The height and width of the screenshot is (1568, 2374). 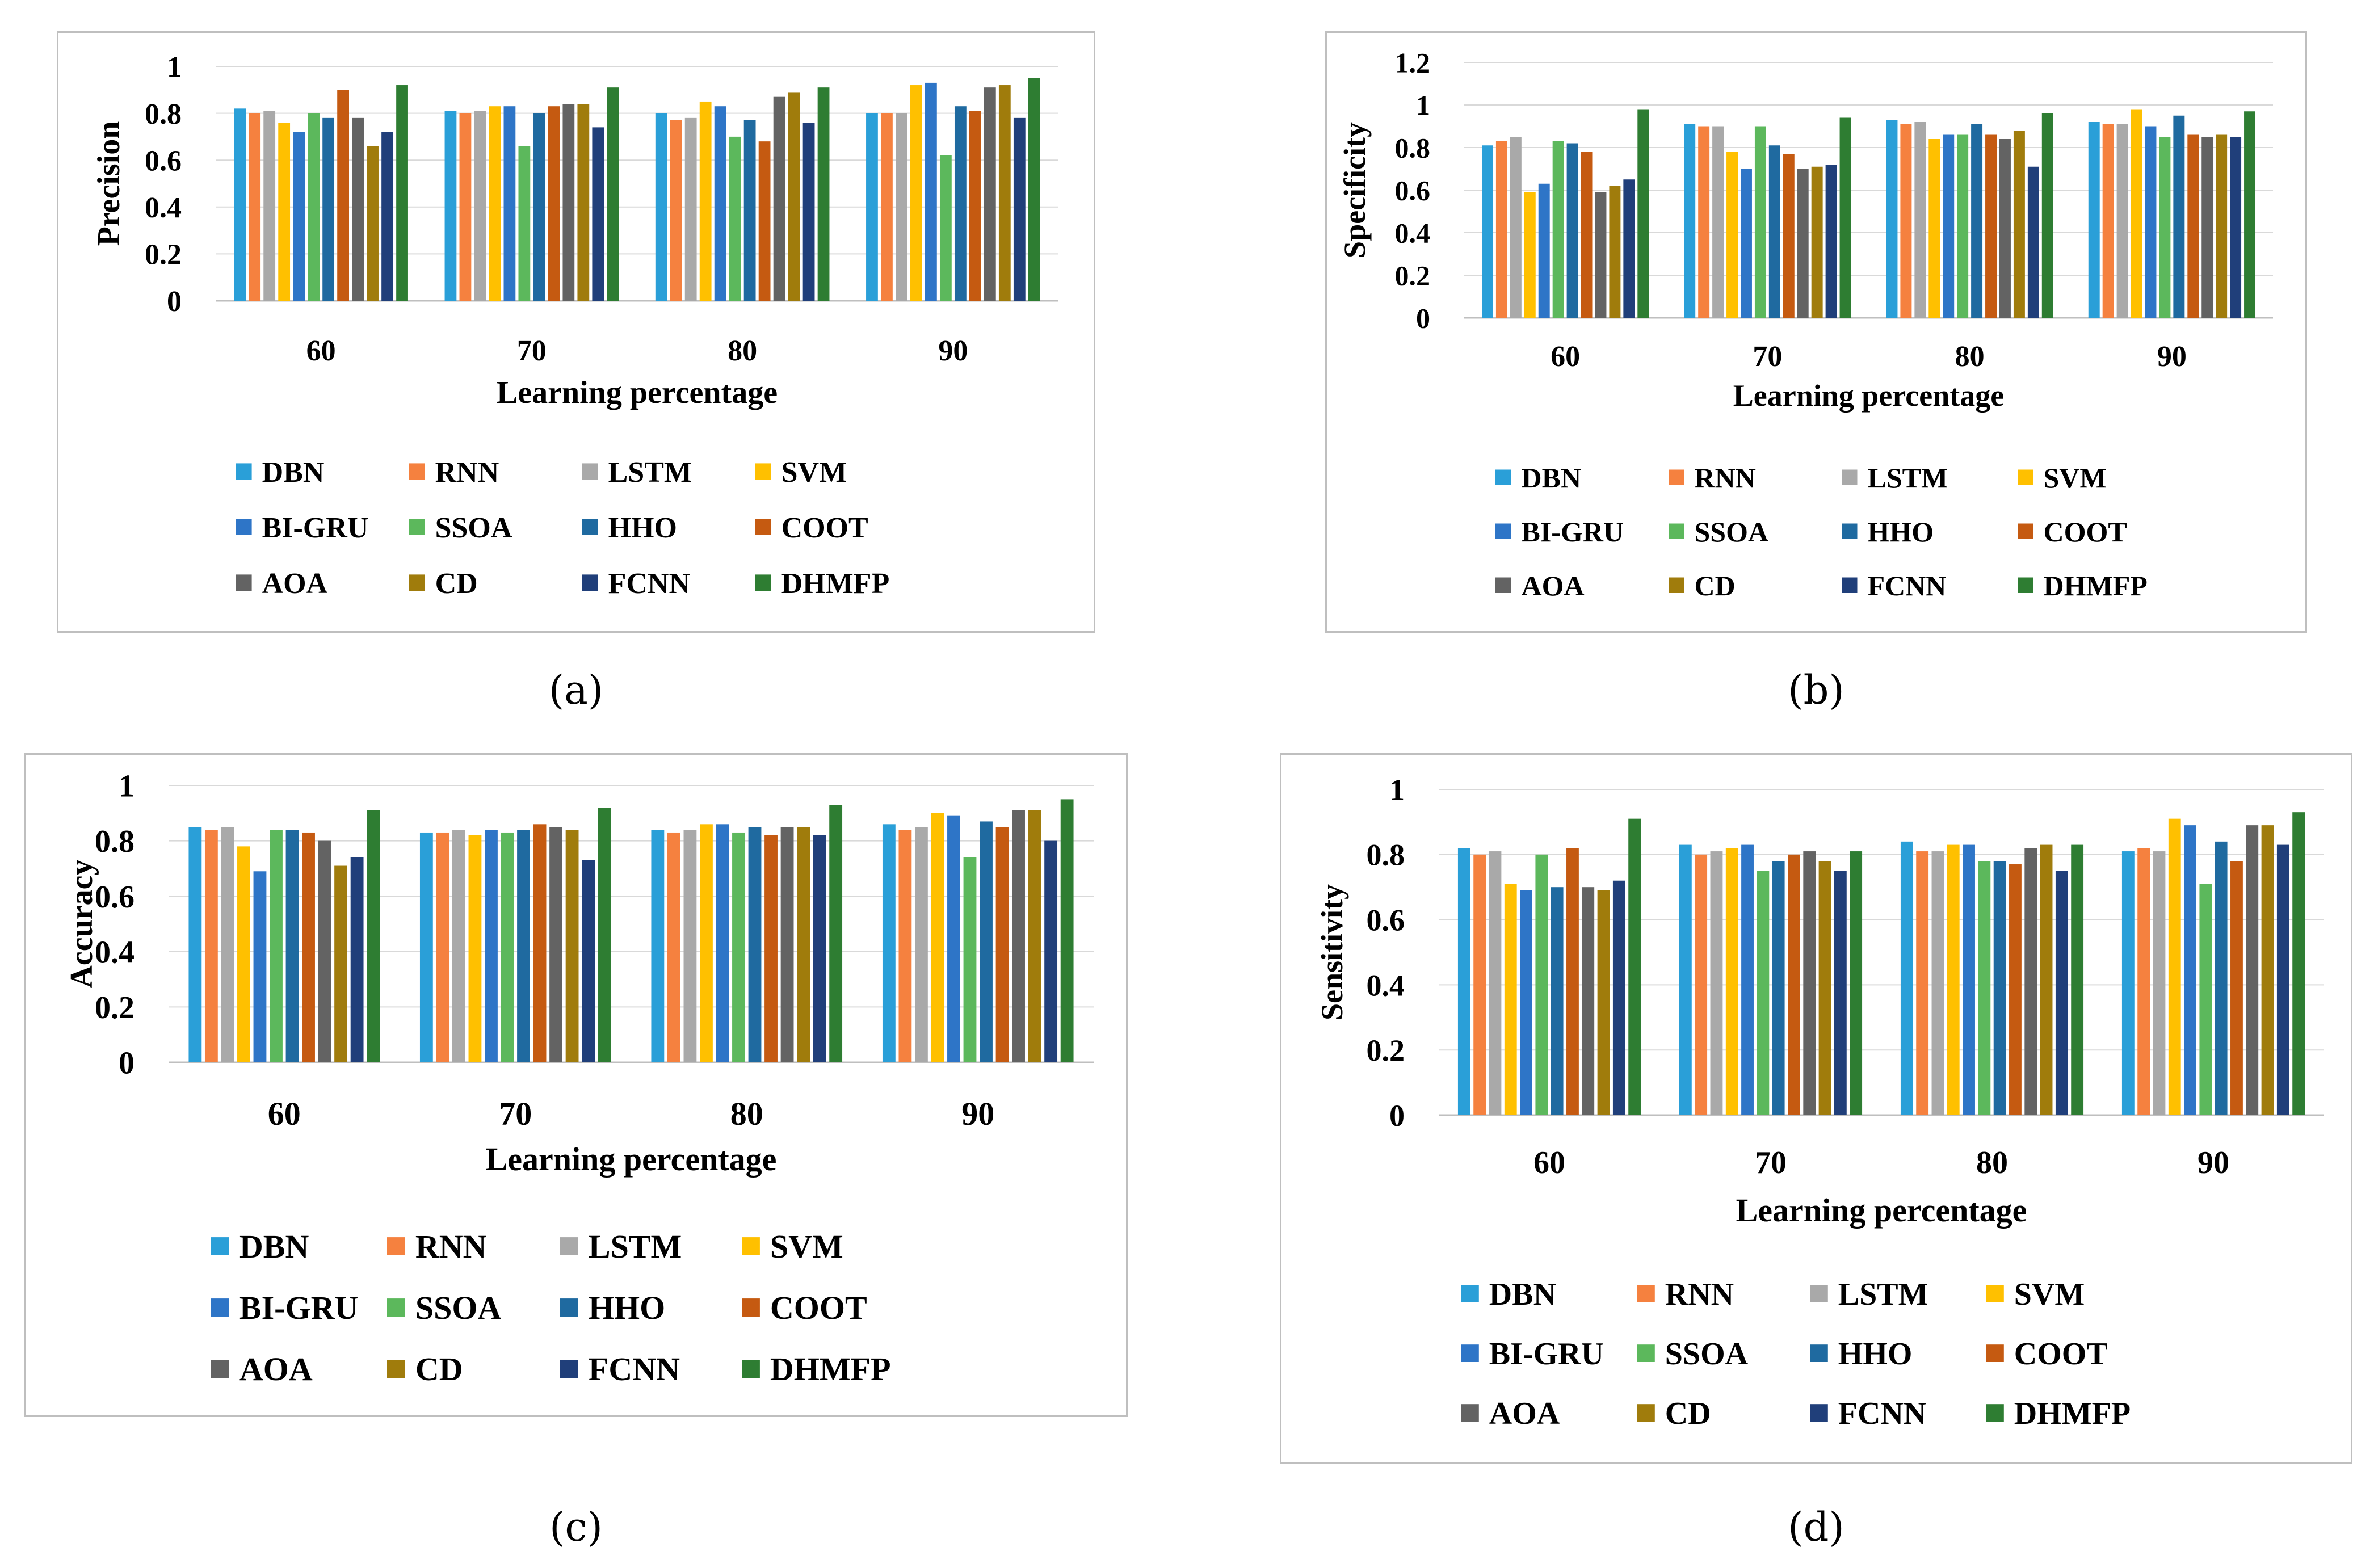 What do you see at coordinates (532, 351) in the screenshot?
I see `x-tick-label: 70` at bounding box center [532, 351].